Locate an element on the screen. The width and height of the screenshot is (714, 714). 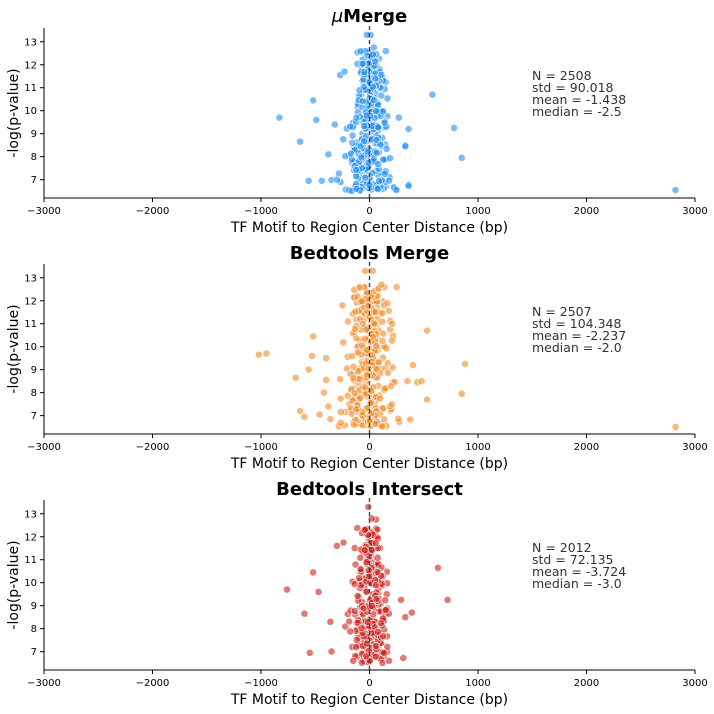
stats-line: mean = -1.438 is located at coordinates (579, 99).